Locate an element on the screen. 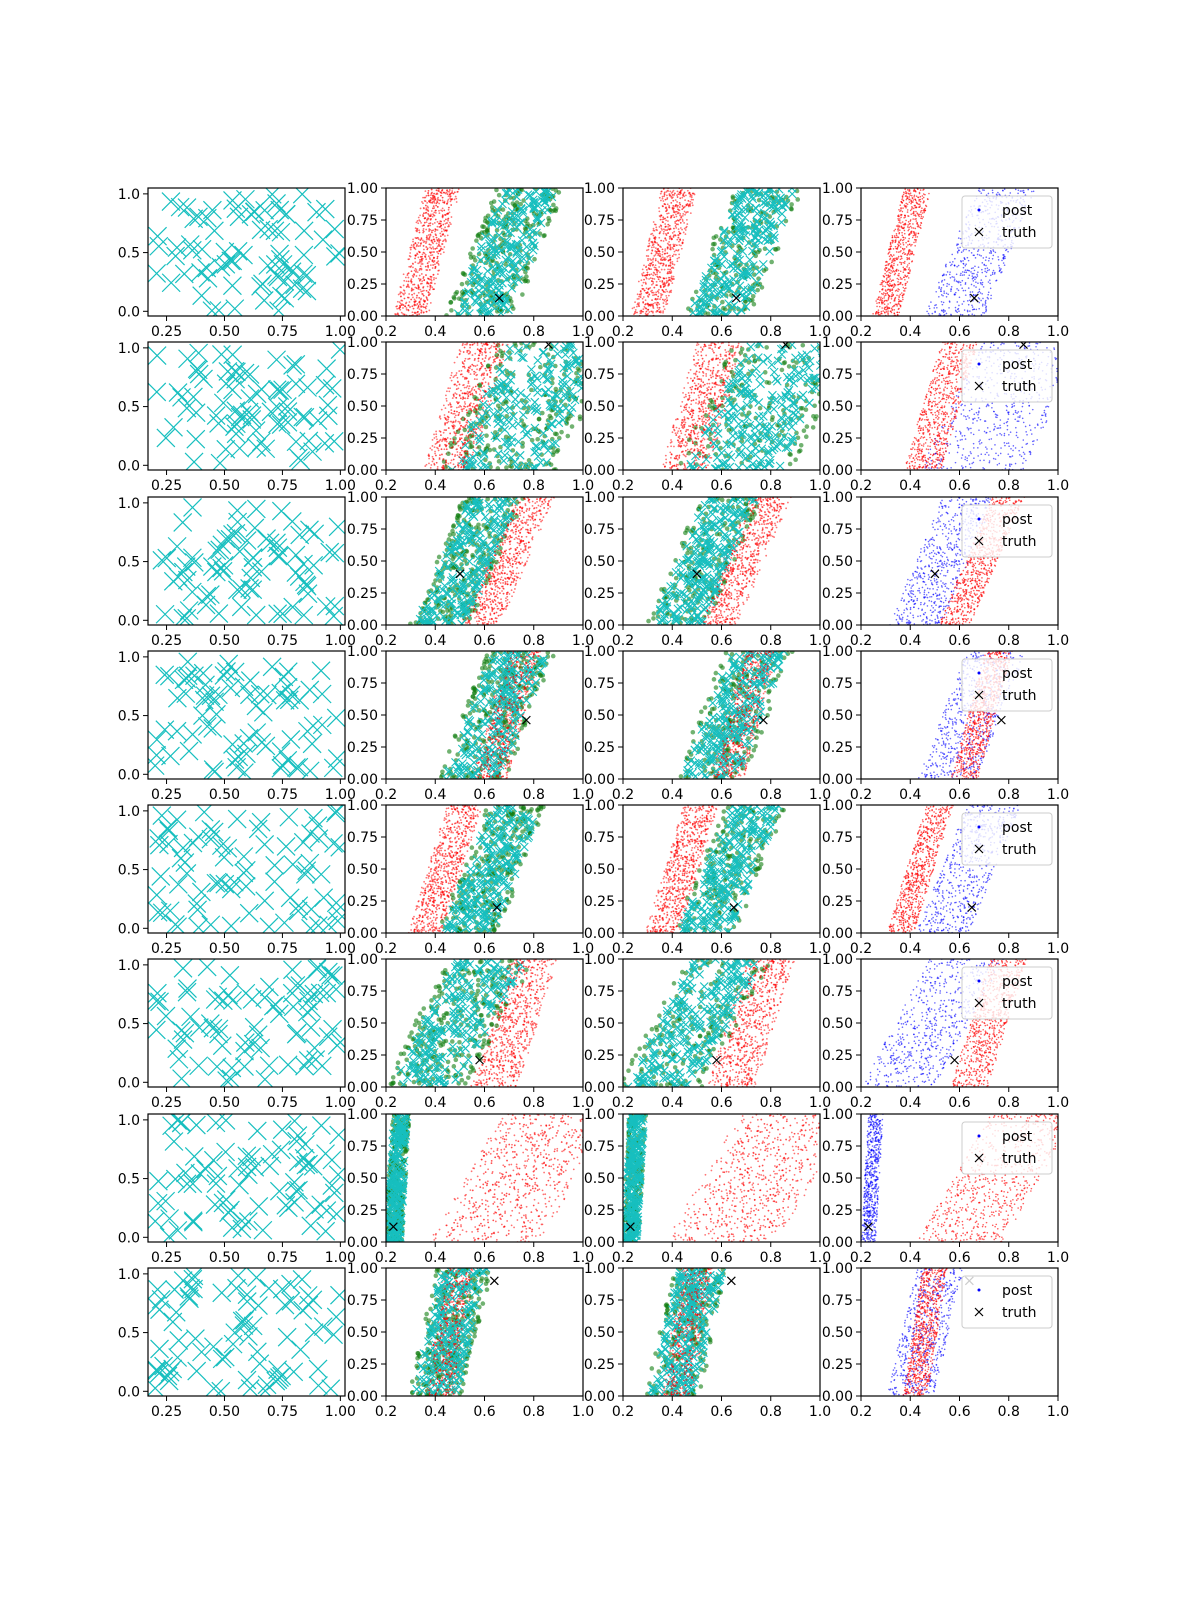  x-tick-label: 0.75 is located at coordinates (282, 332).